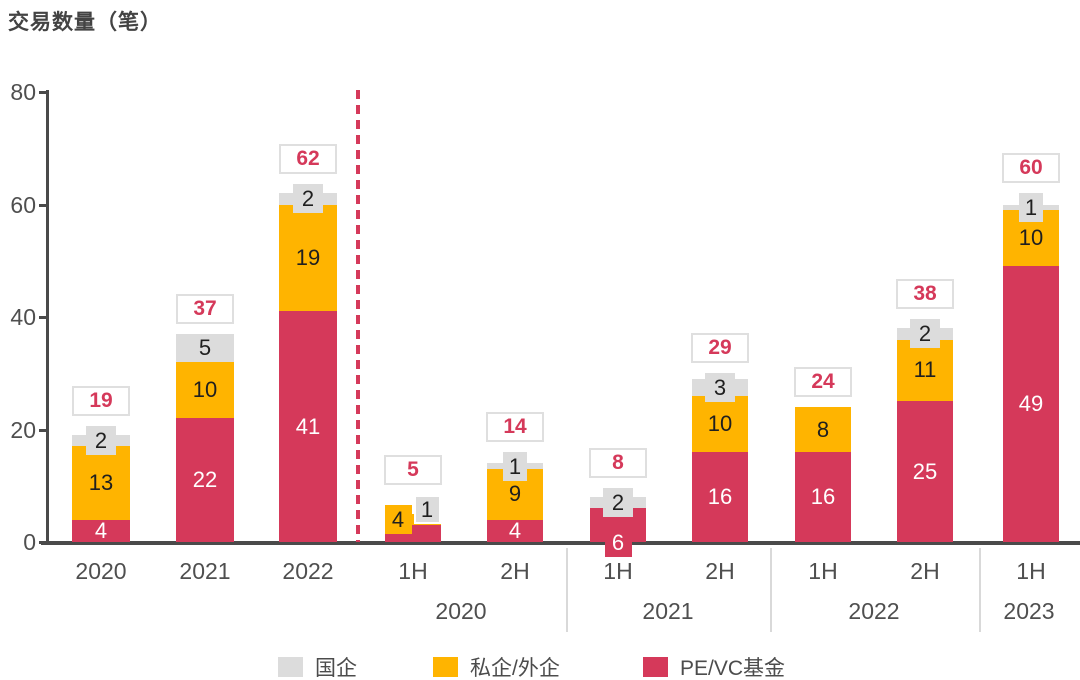 Image resolution: width=1080 pixels, height=680 pixels. I want to click on total-label: 5, so click(413, 470).